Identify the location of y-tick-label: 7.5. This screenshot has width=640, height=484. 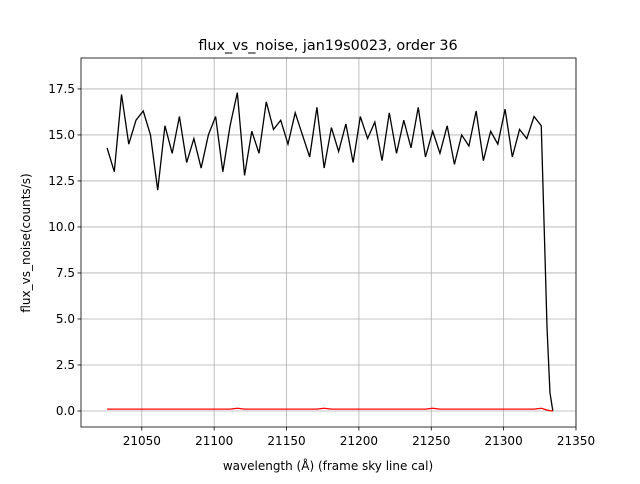
(65, 273).